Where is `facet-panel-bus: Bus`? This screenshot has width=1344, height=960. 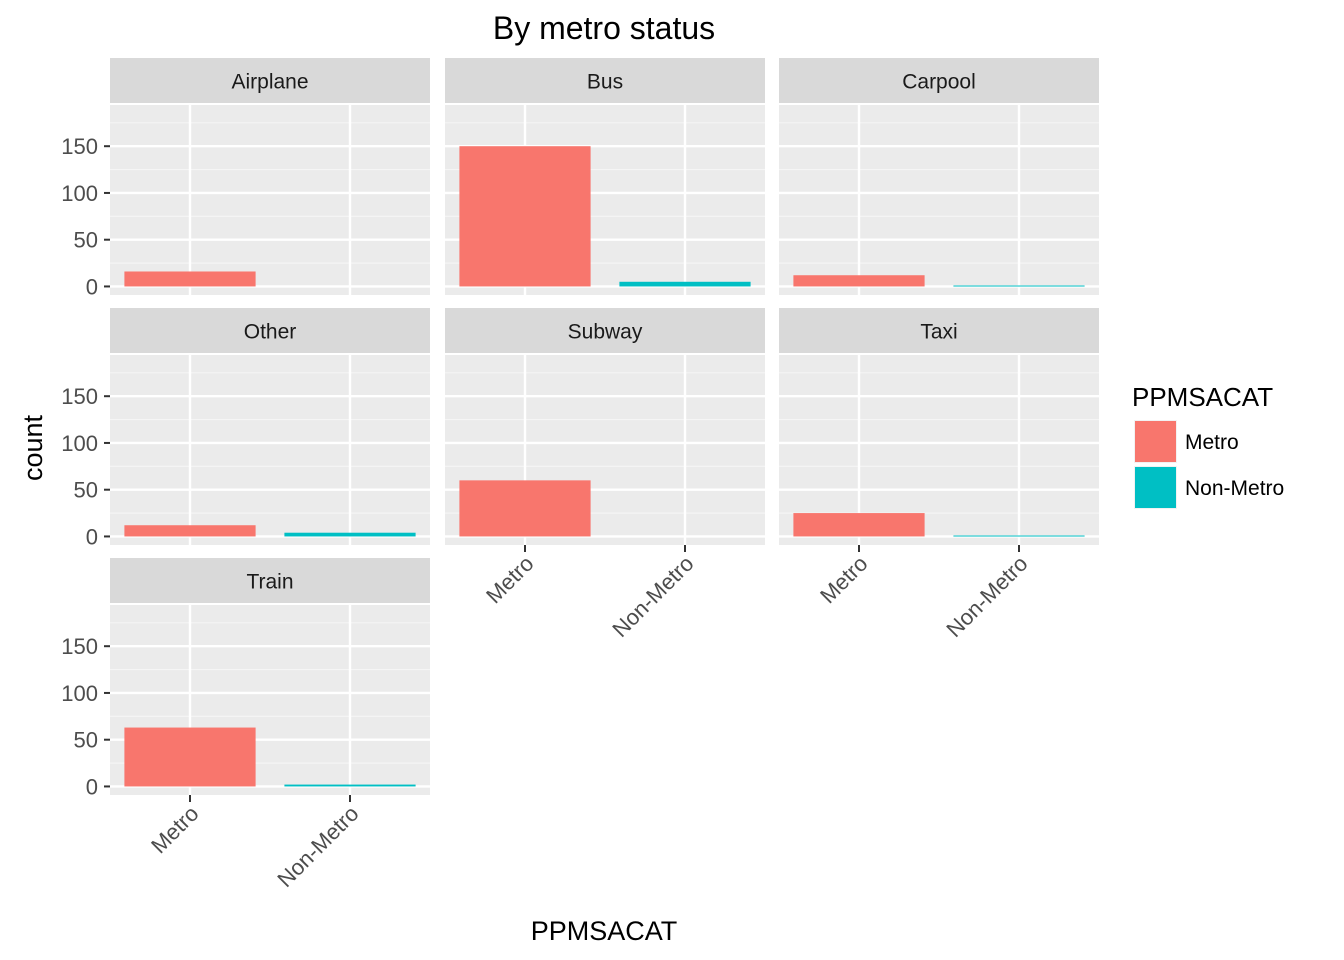
facet-panel-bus: Bus is located at coordinates (605, 176).